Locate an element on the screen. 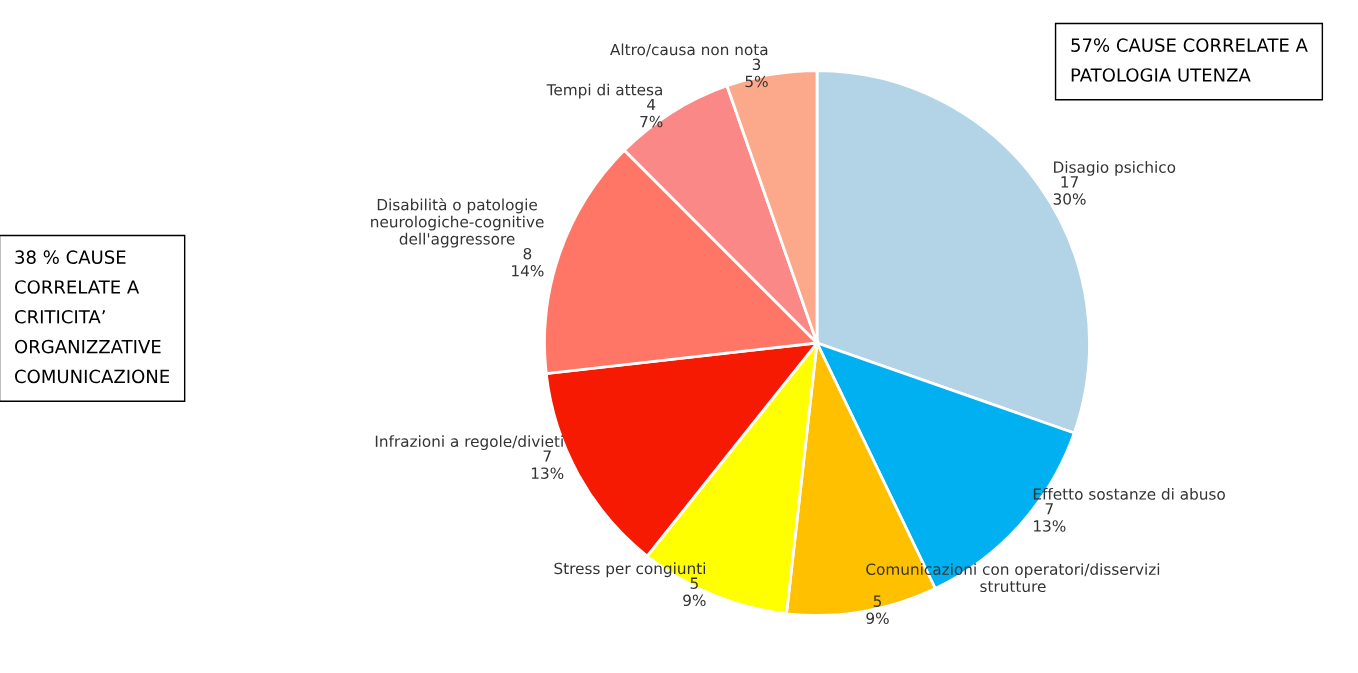  text: 57% CAUSE CORRELATE A PATOLOGIA UTENZA is located at coordinates (1189, 60).